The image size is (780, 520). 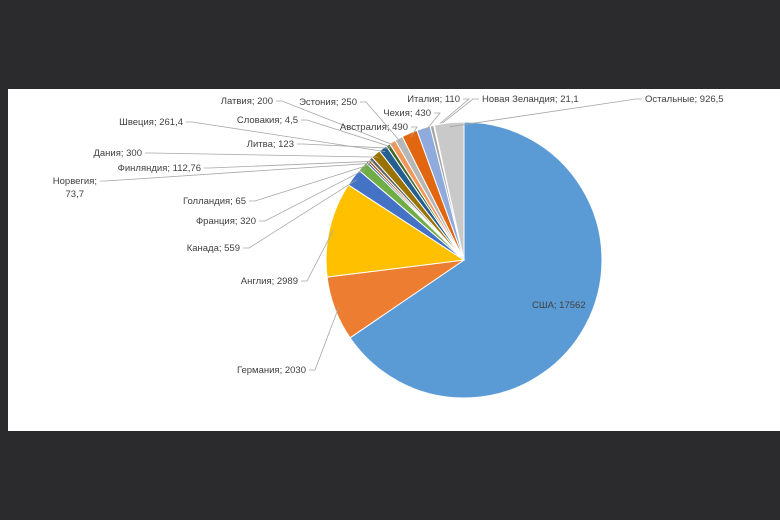 What do you see at coordinates (328, 102) in the screenshot?
I see `slice-label-13: Эстония; 250` at bounding box center [328, 102].